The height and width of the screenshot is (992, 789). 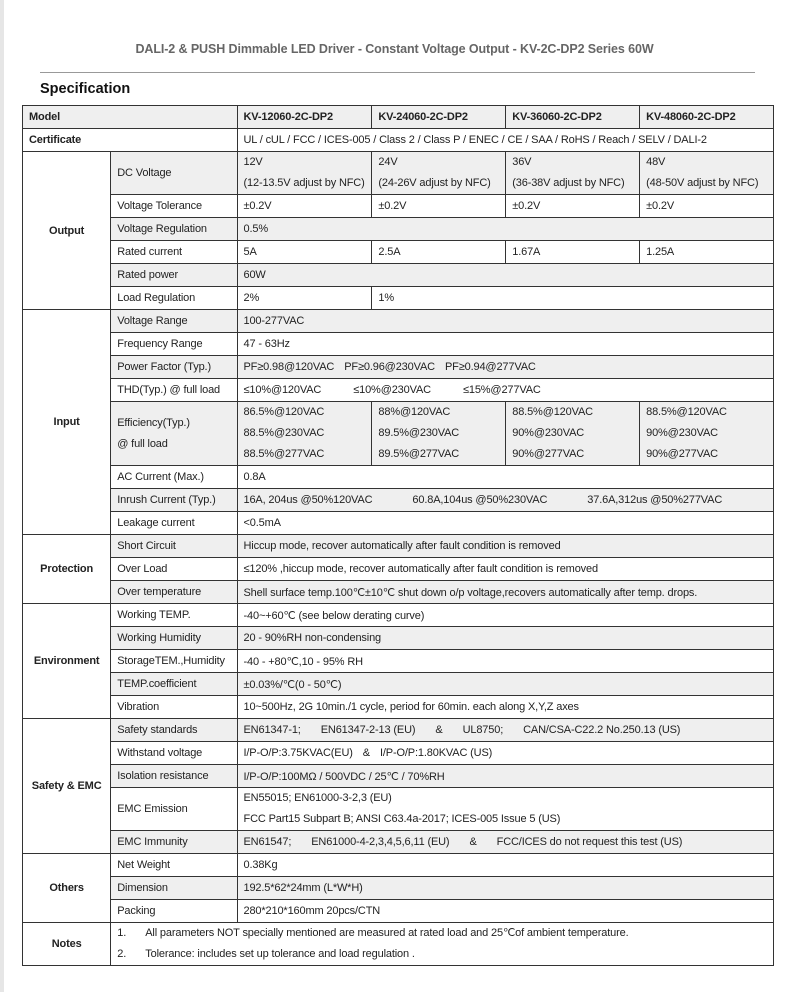 I want to click on value-part: PF≥0.94@277VAC, so click(x=490, y=367).